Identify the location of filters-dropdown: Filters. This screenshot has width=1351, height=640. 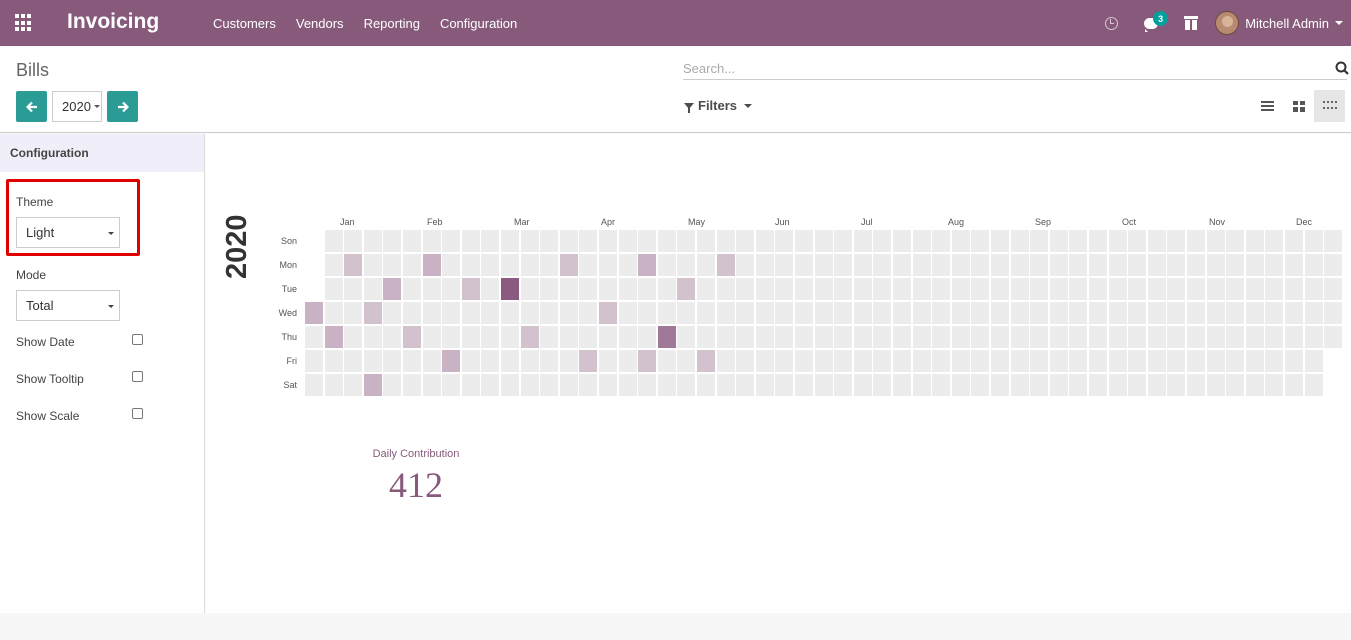
(718, 105).